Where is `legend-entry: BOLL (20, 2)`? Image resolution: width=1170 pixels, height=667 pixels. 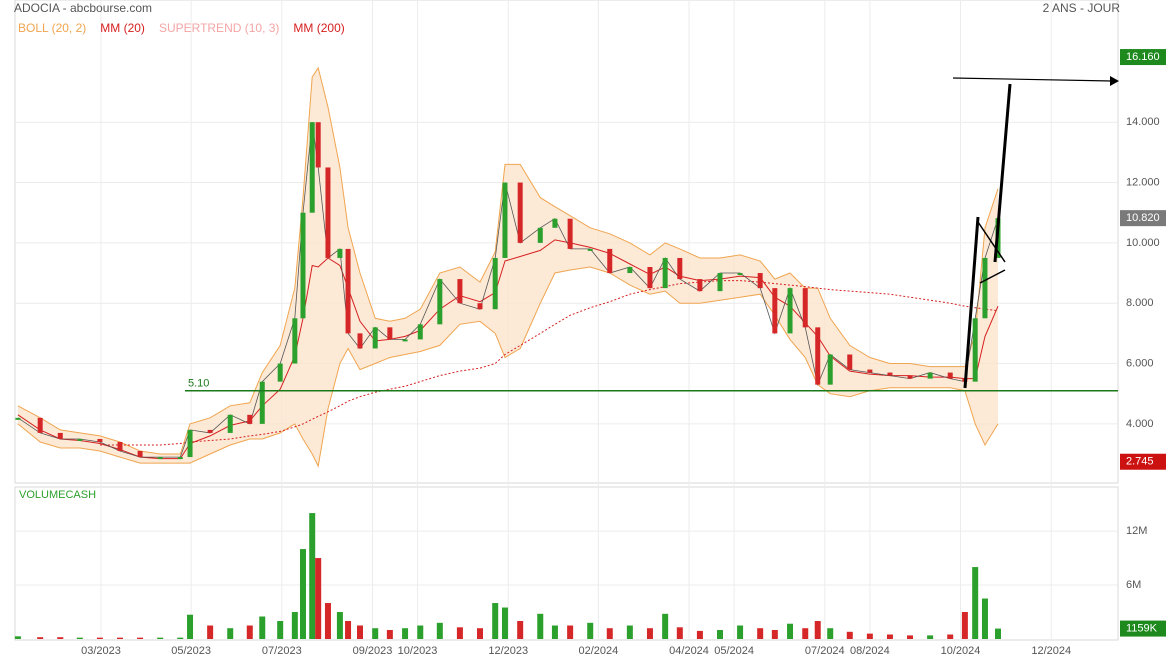 legend-entry: BOLL (20, 2) is located at coordinates (52, 28).